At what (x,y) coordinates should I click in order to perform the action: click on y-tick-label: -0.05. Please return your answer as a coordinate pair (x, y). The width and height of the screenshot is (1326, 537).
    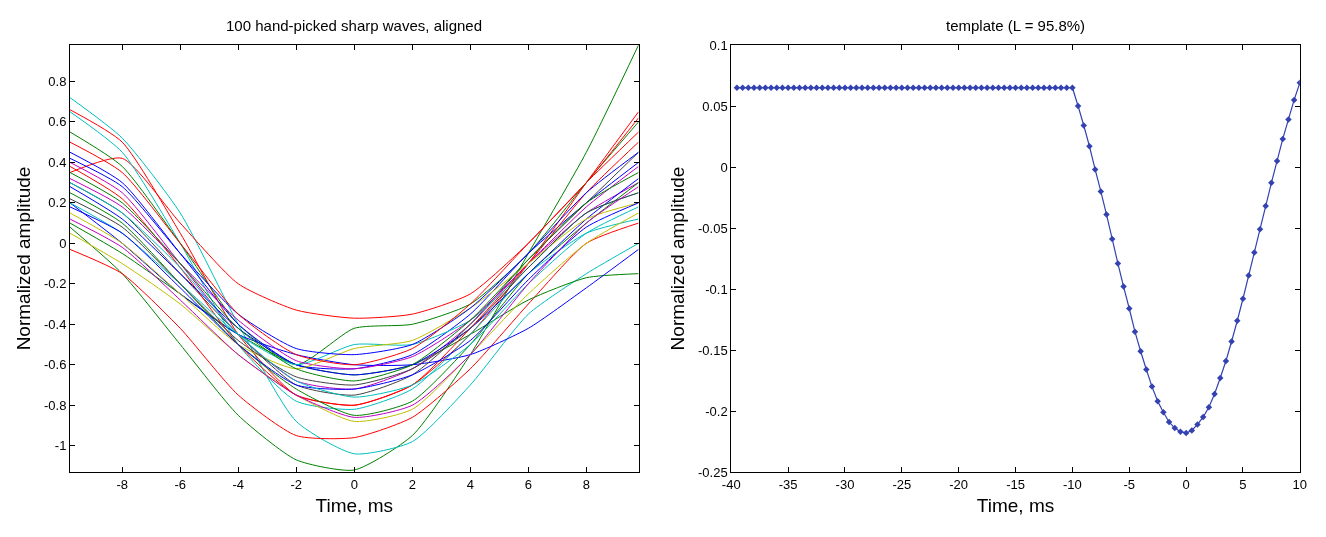
    Looking at the image, I should click on (713, 228).